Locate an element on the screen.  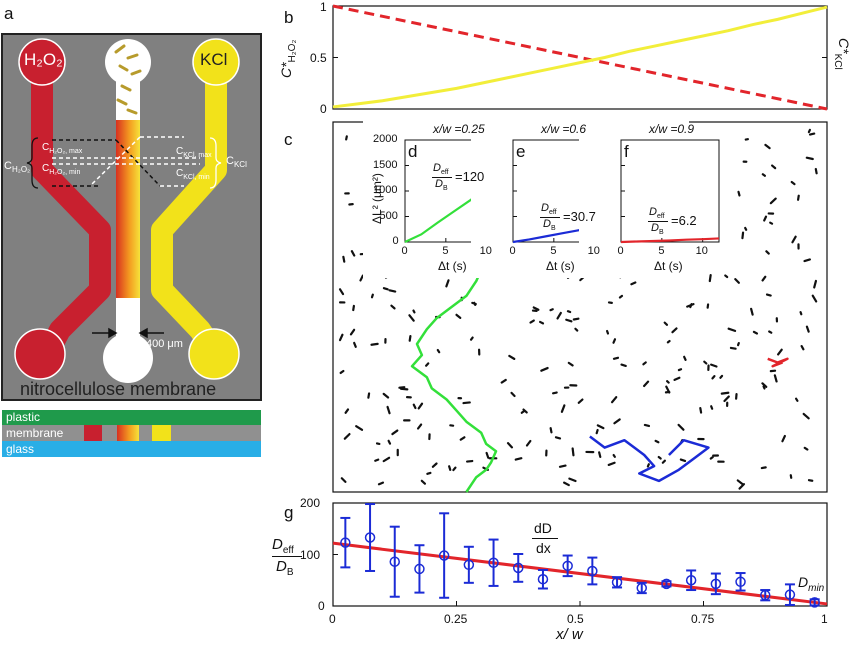
panel-b-label: b is located at coordinates (289, 17).